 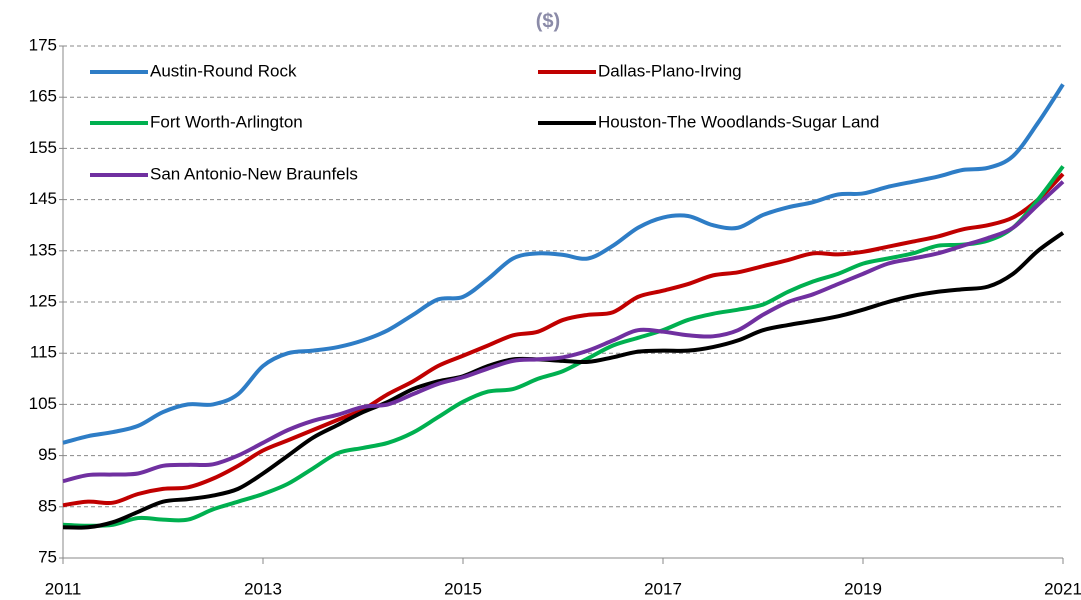 What do you see at coordinates (663, 588) in the screenshot?
I see `x-tick-label: 2017` at bounding box center [663, 588].